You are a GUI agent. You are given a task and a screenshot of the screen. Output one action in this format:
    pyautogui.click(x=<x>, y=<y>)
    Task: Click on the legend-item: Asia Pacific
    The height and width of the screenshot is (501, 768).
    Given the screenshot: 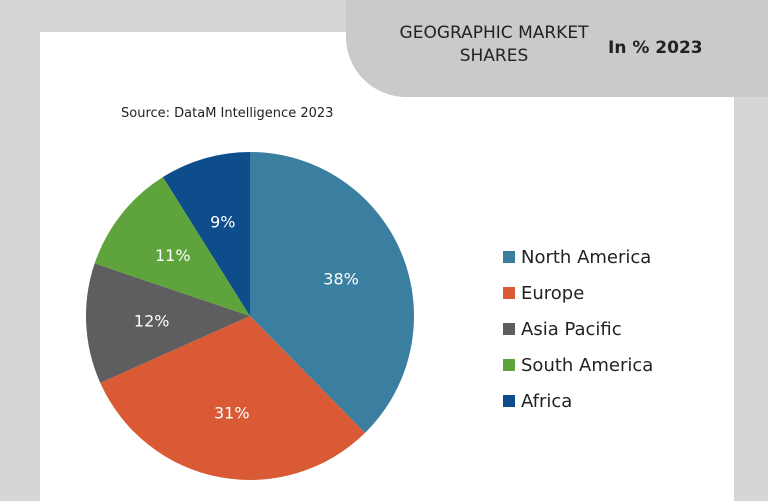 What is the action you would take?
    pyautogui.click(x=578, y=329)
    